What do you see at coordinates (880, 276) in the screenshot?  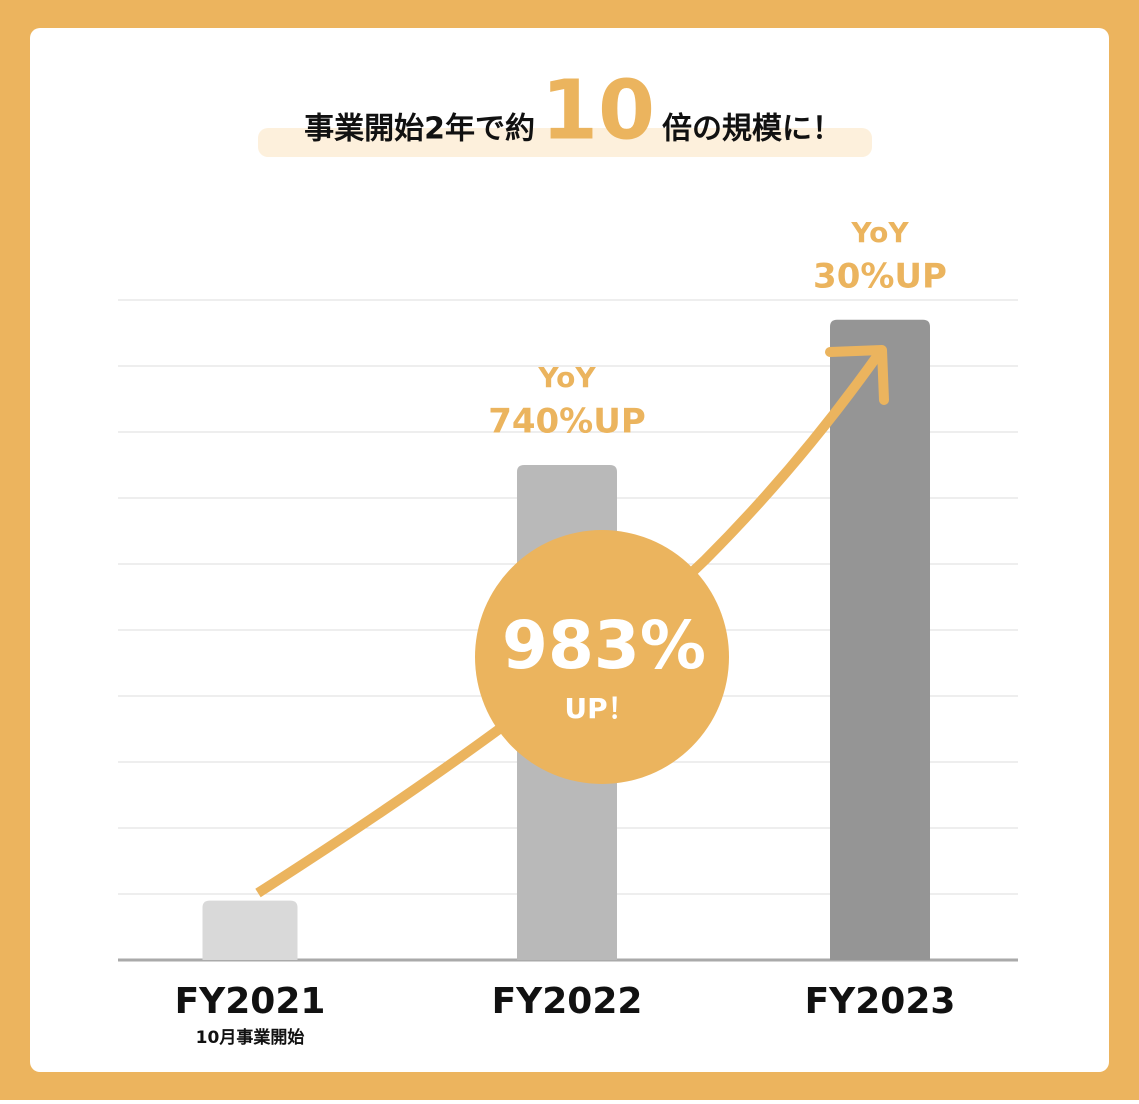 I see `yoy-value: 30%UP` at bounding box center [880, 276].